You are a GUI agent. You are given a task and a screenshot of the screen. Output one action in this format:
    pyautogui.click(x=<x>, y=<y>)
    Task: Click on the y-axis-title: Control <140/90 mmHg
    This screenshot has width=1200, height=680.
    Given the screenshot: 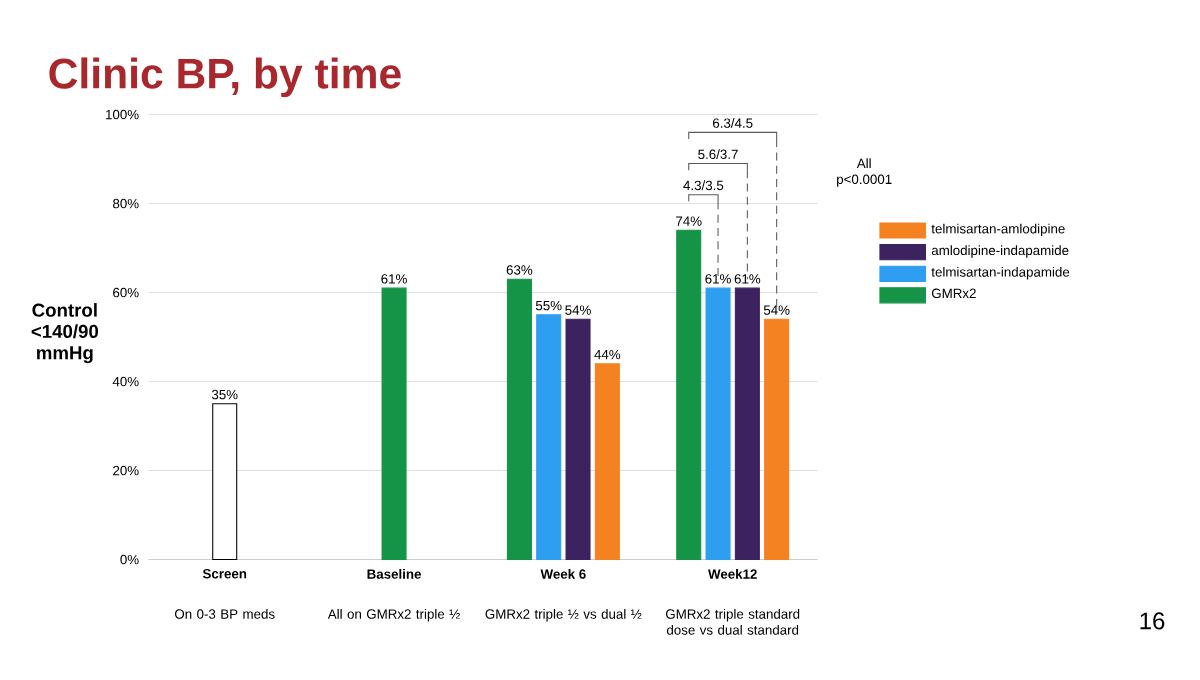 What is the action you would take?
    pyautogui.click(x=65, y=333)
    